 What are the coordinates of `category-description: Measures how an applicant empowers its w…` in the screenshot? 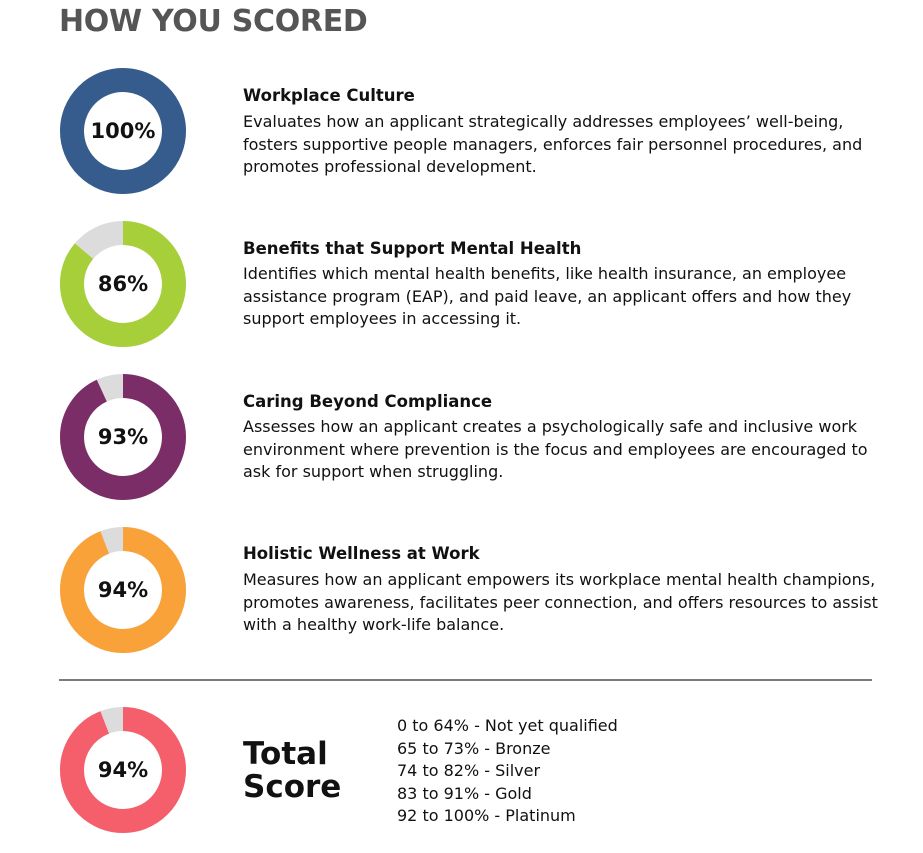 It's located at (560, 602).